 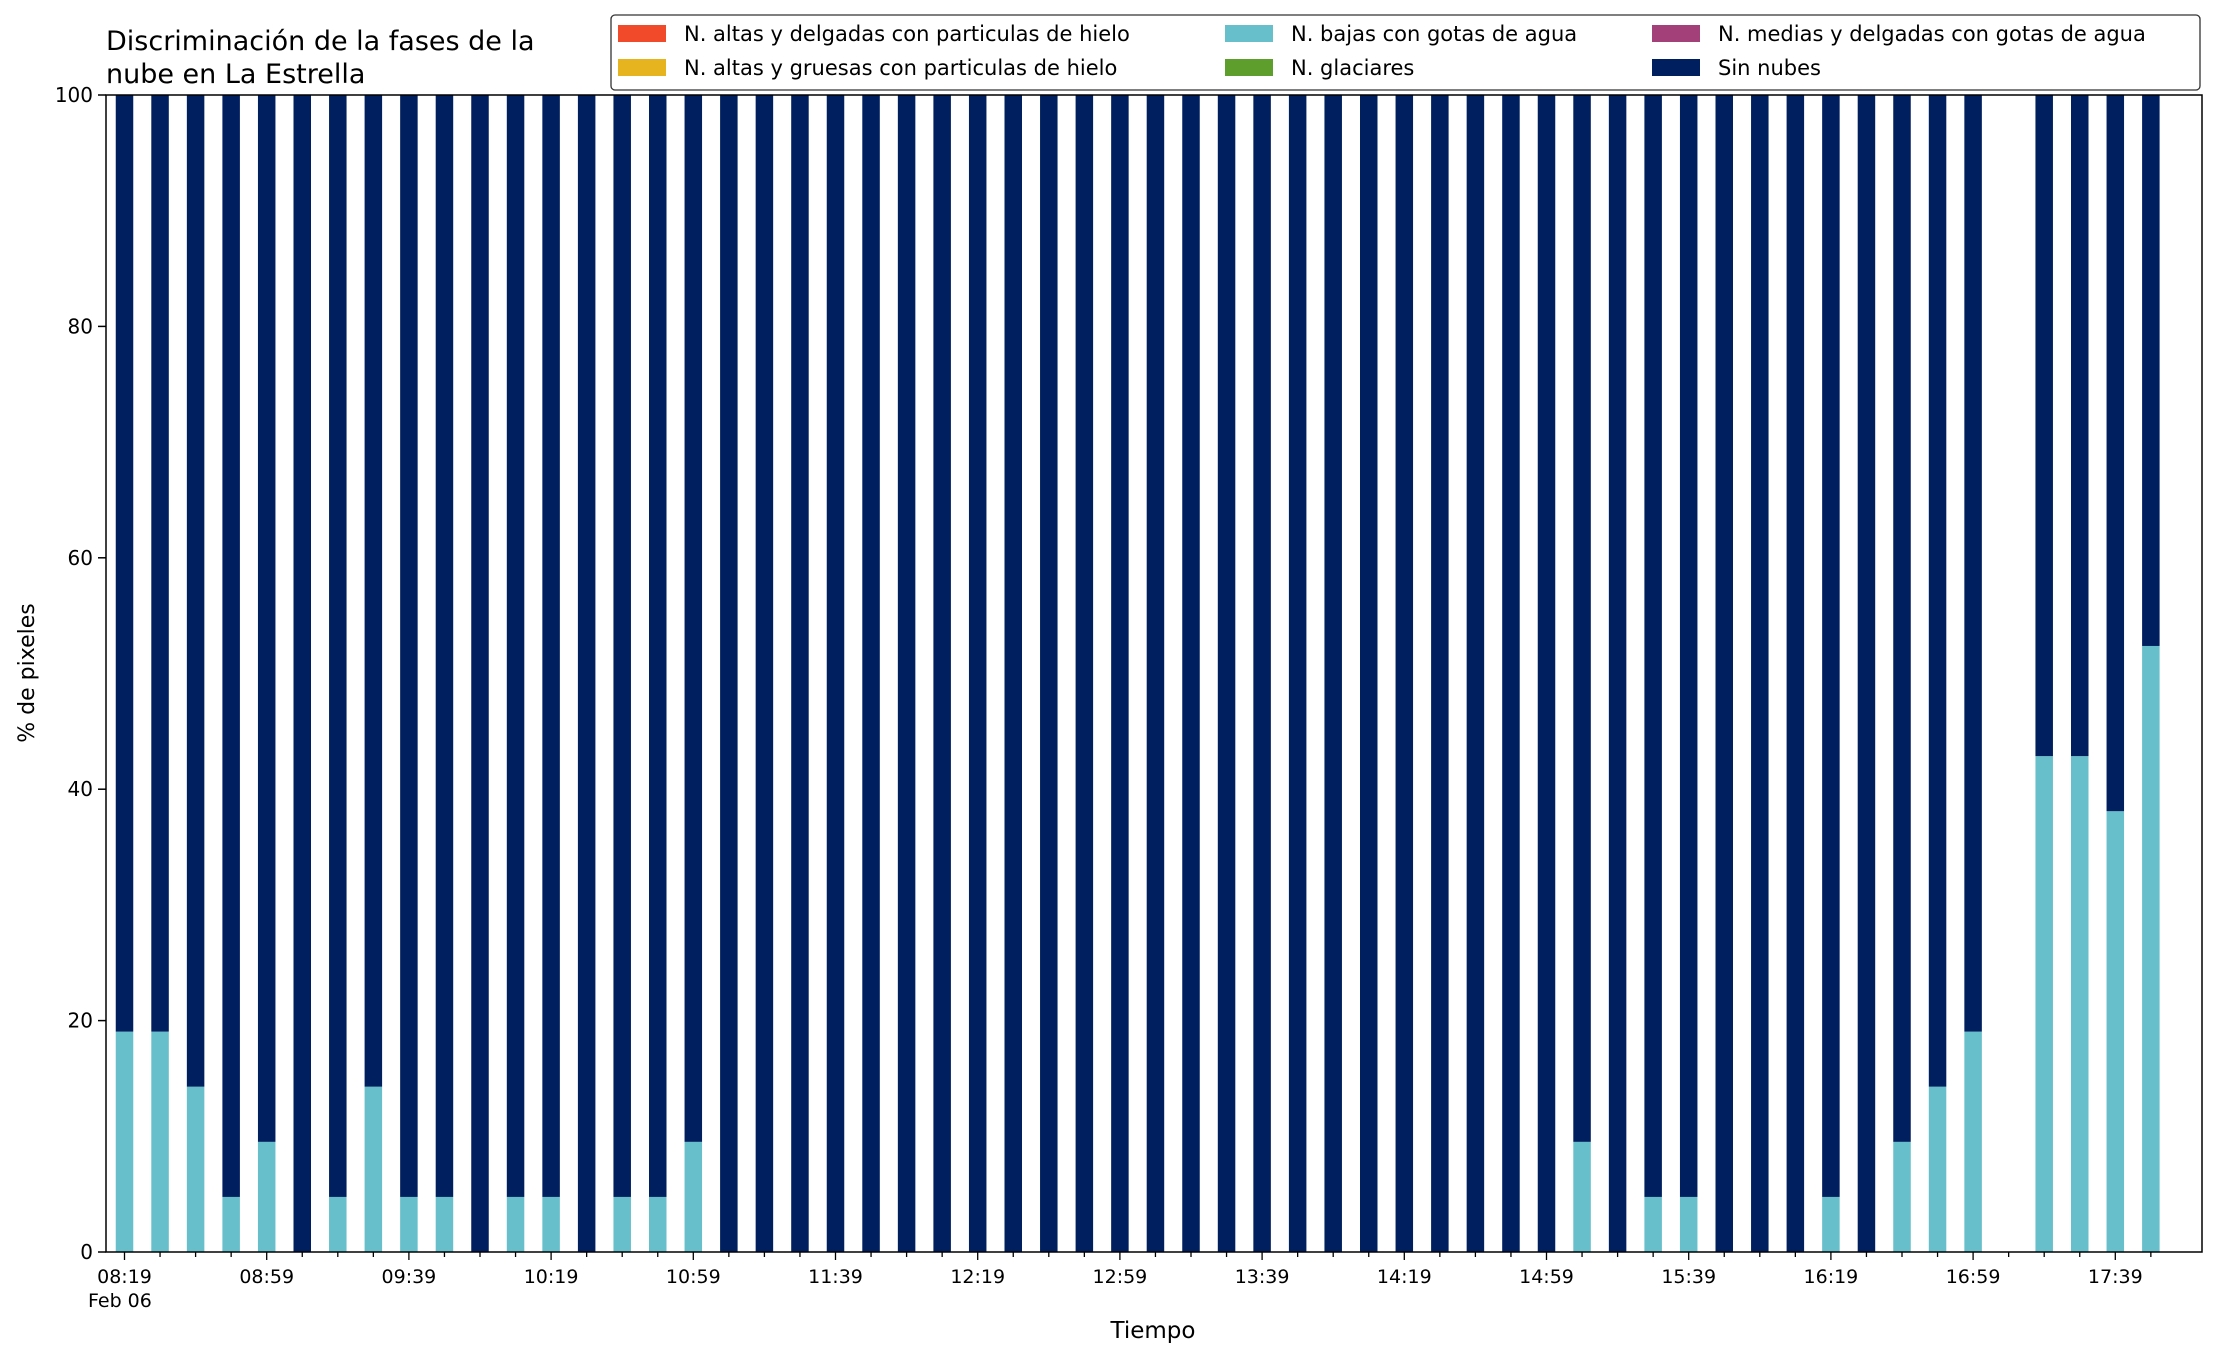 What do you see at coordinates (1688, 1277) in the screenshot?
I see `x-tick-label-1539: 15:39` at bounding box center [1688, 1277].